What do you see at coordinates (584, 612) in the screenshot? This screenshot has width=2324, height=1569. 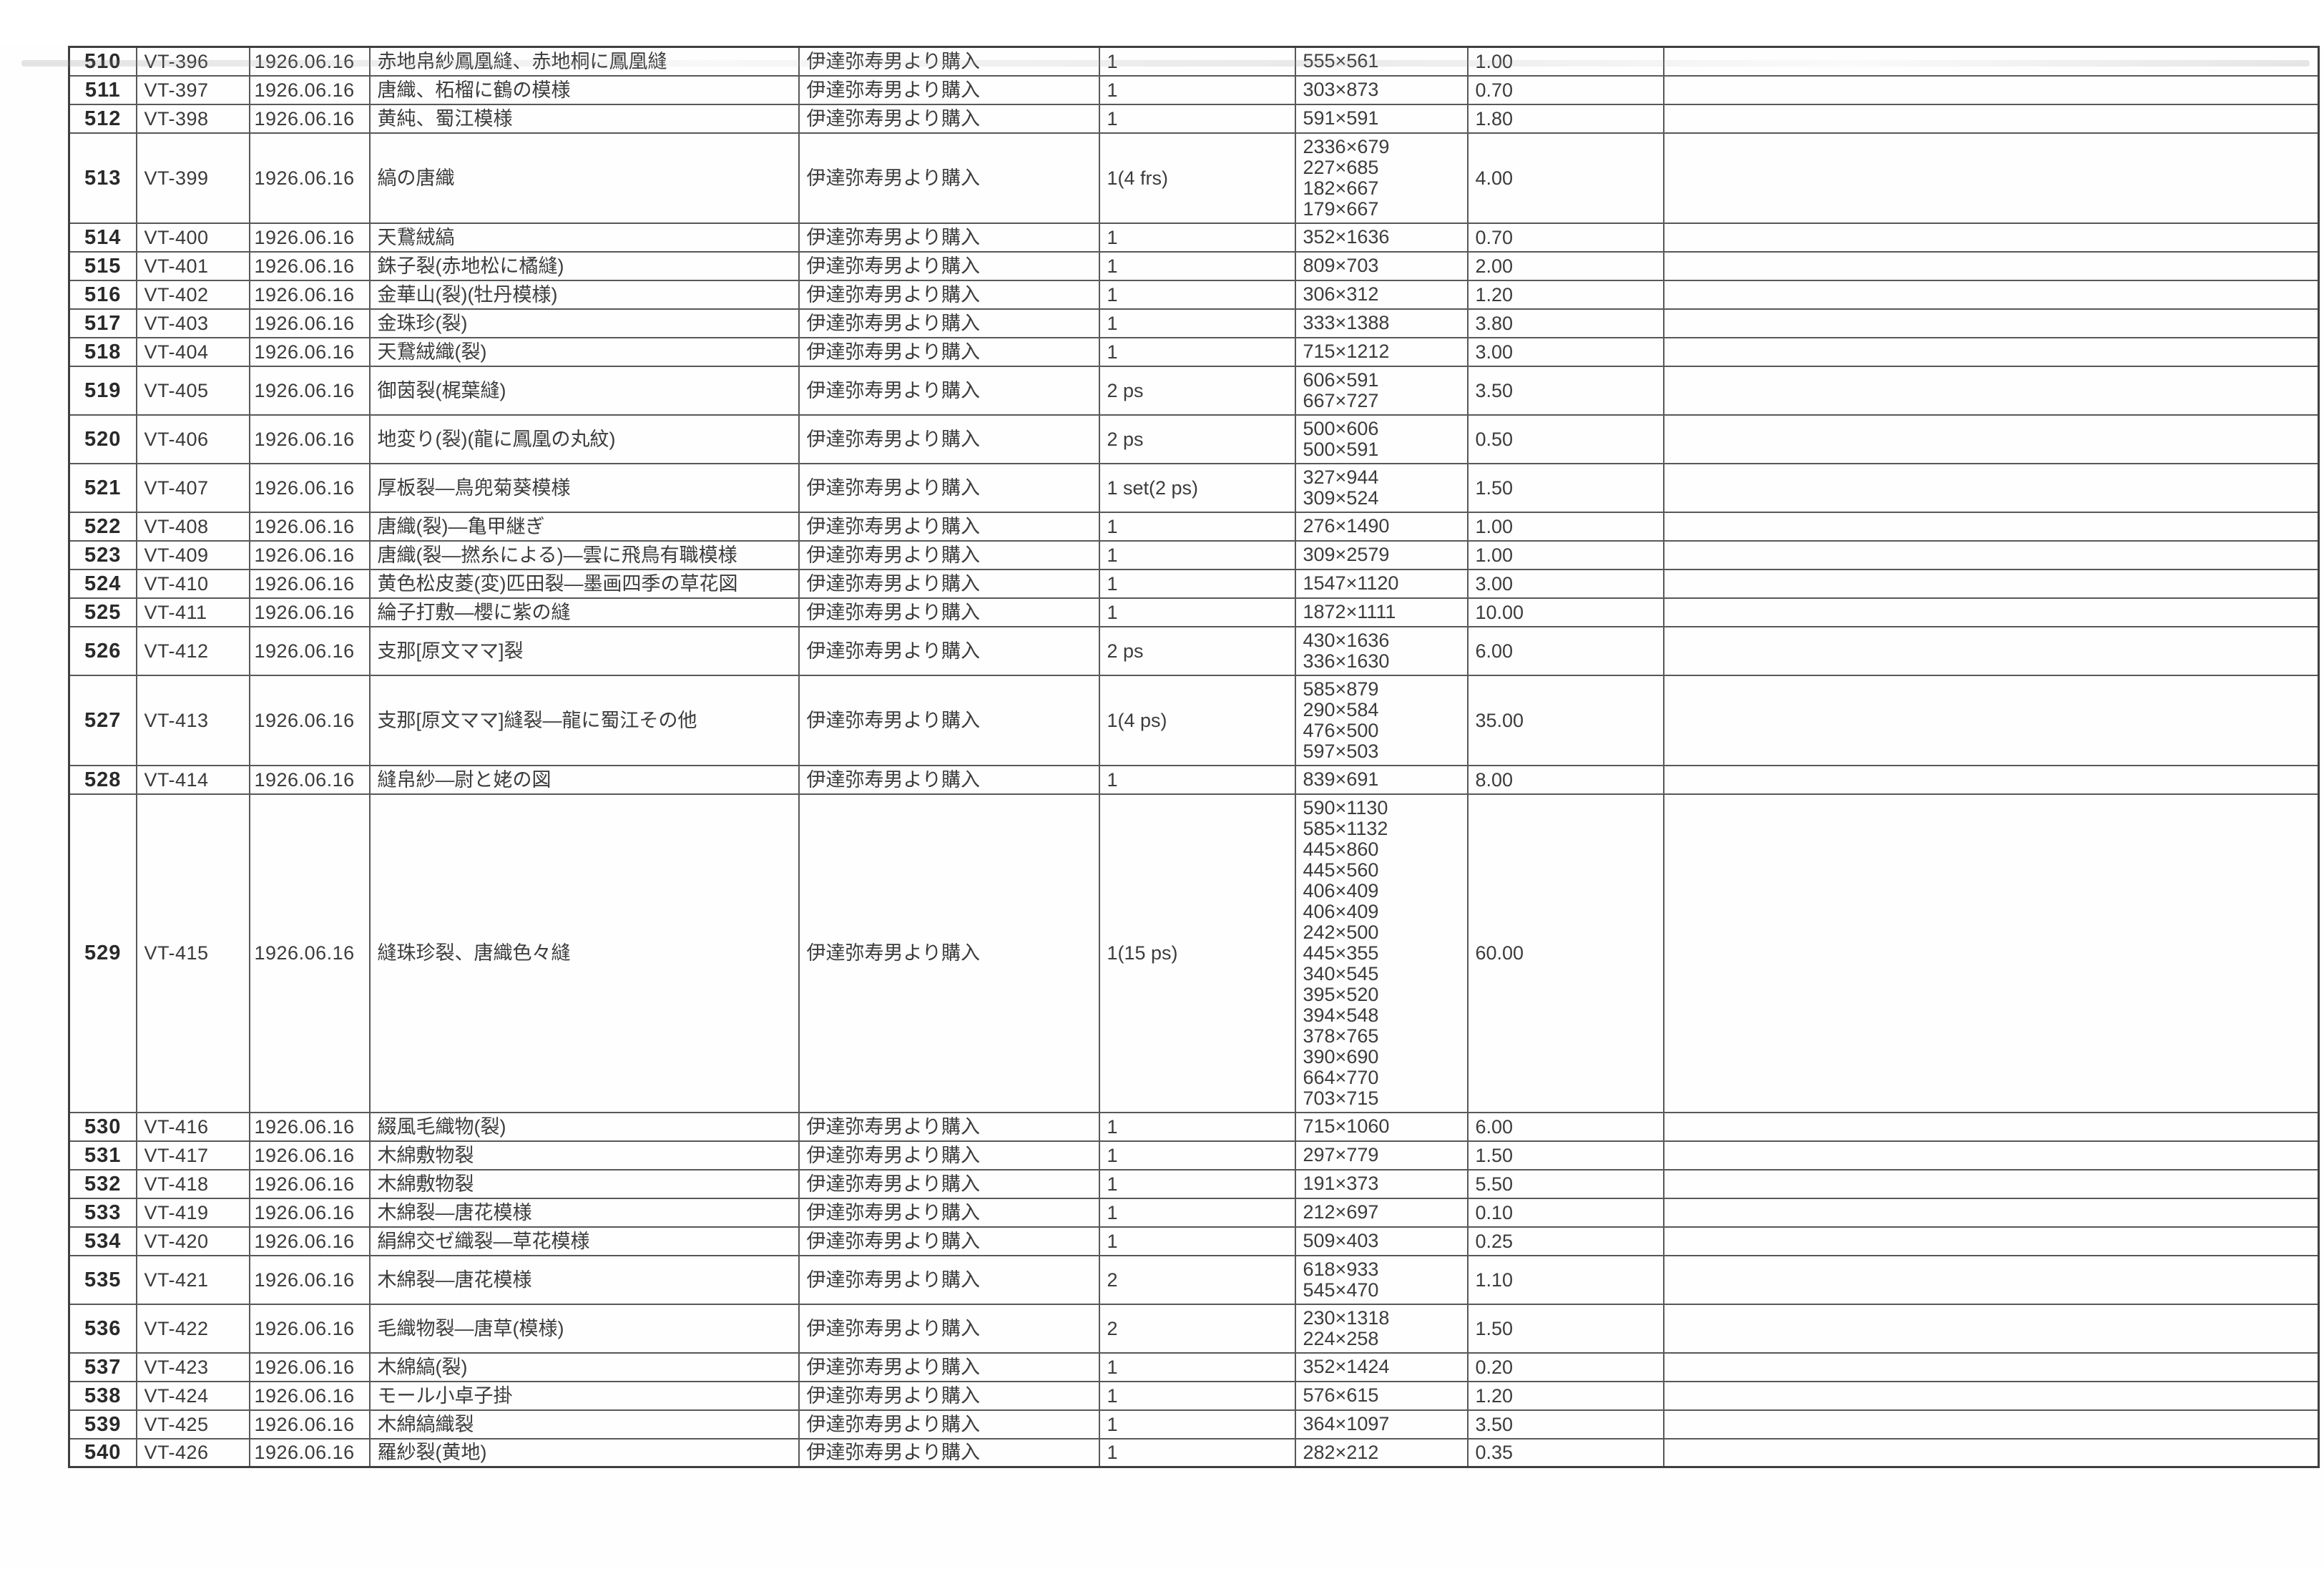 I see `description-cell: 綸子打敷―櫻に紫の縫` at bounding box center [584, 612].